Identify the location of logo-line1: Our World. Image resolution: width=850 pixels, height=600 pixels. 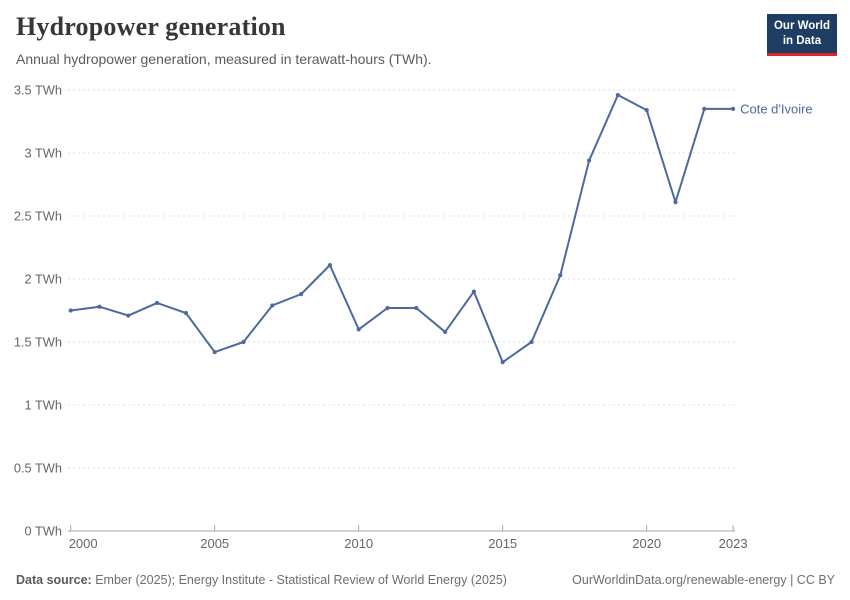
(801, 26).